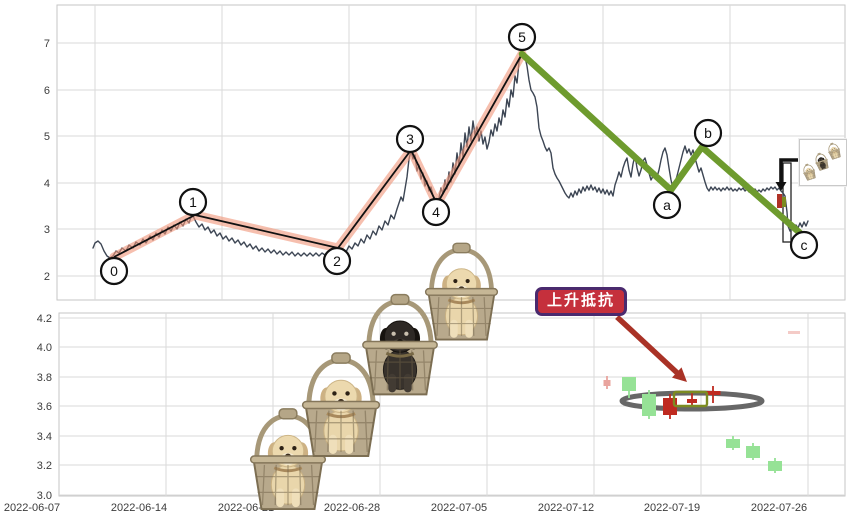 The image size is (847, 520). I want to click on bottom-ytick-label: 3.6, so click(44, 407).